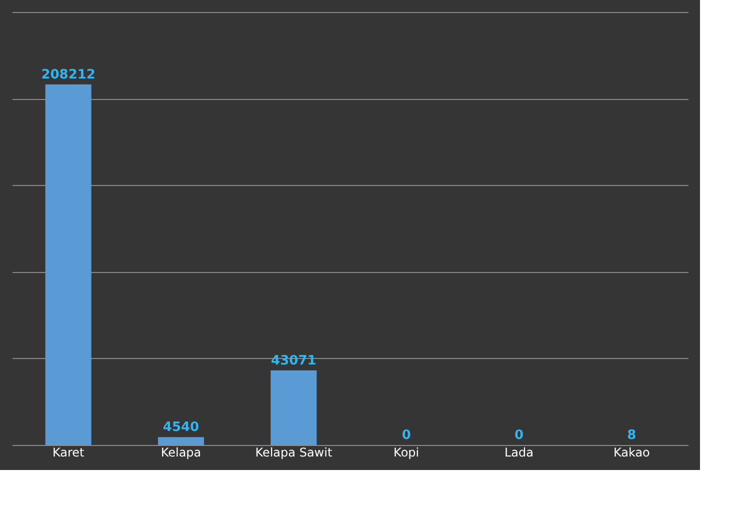  Describe the element at coordinates (293, 360) in the screenshot. I see `data-label: 43071` at that location.